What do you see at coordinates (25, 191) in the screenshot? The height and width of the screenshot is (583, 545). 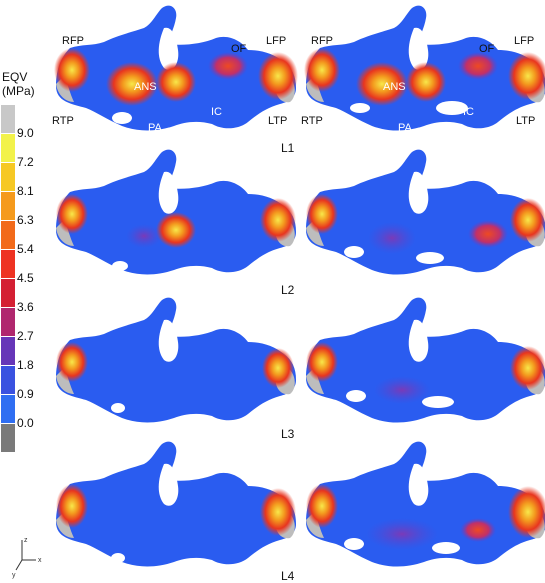 I see `legend-tick-label: 8.1` at bounding box center [25, 191].